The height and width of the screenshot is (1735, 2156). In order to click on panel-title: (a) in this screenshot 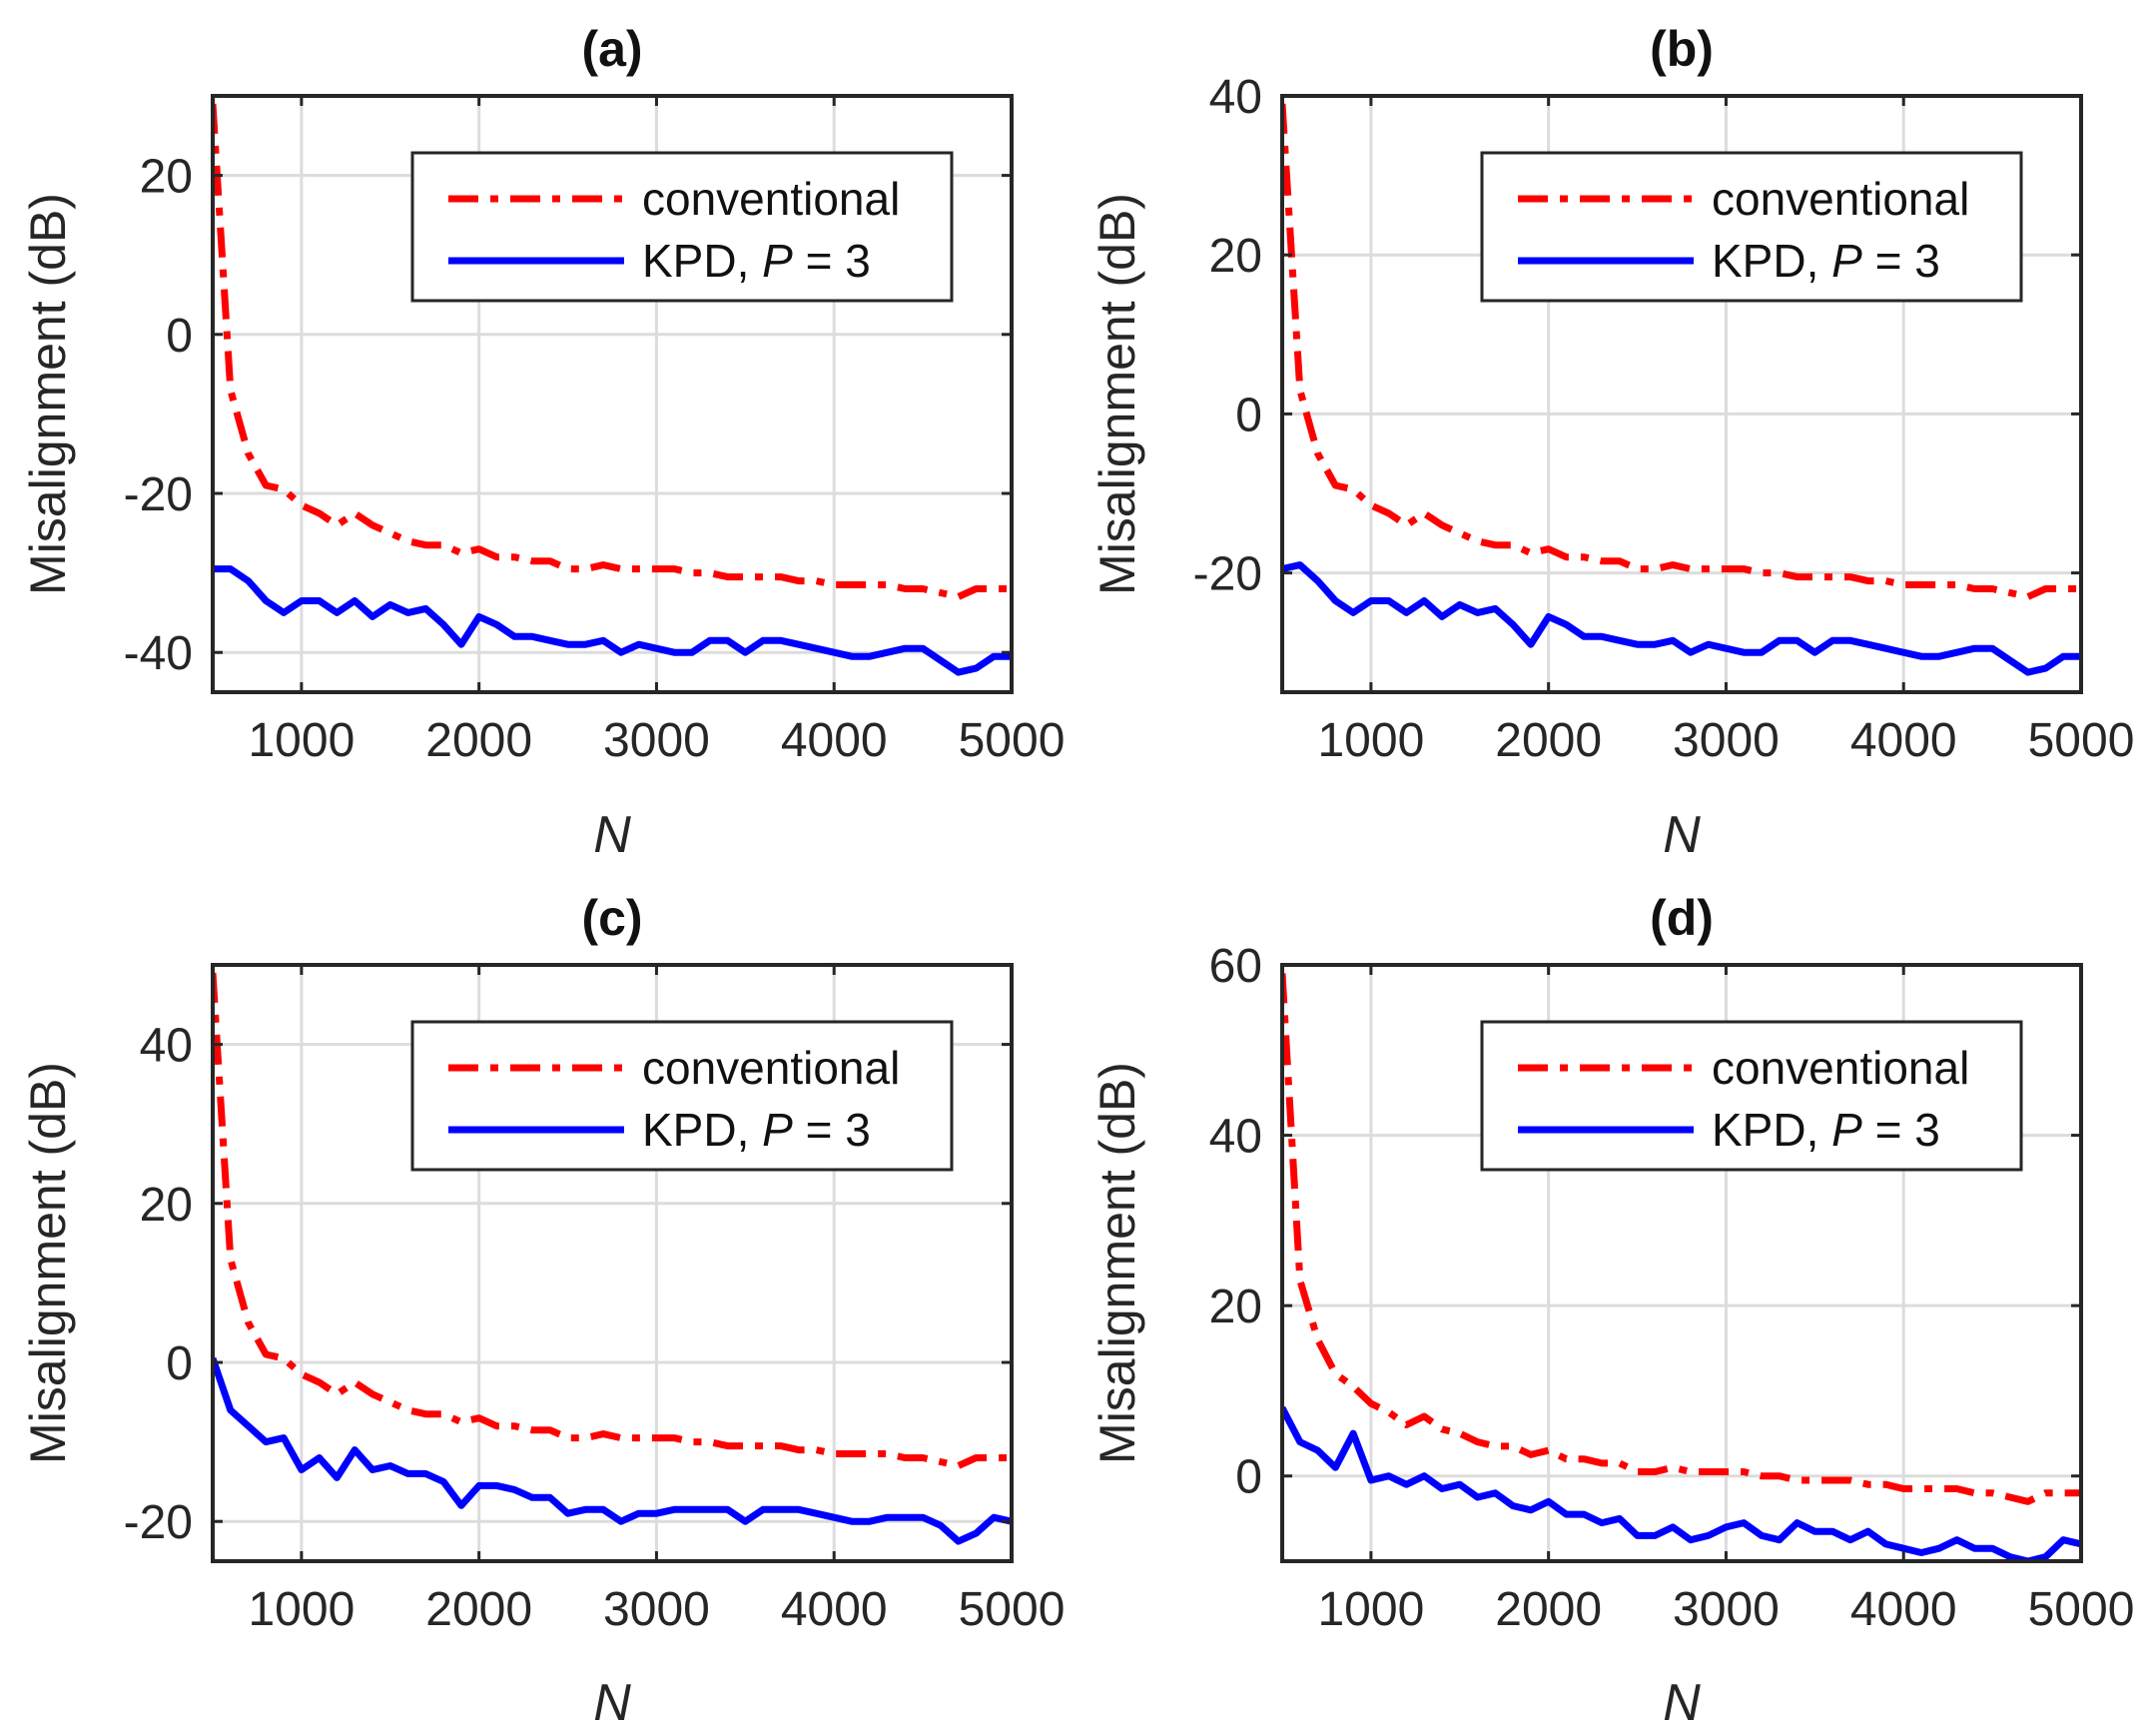, I will do `click(612, 49)`.